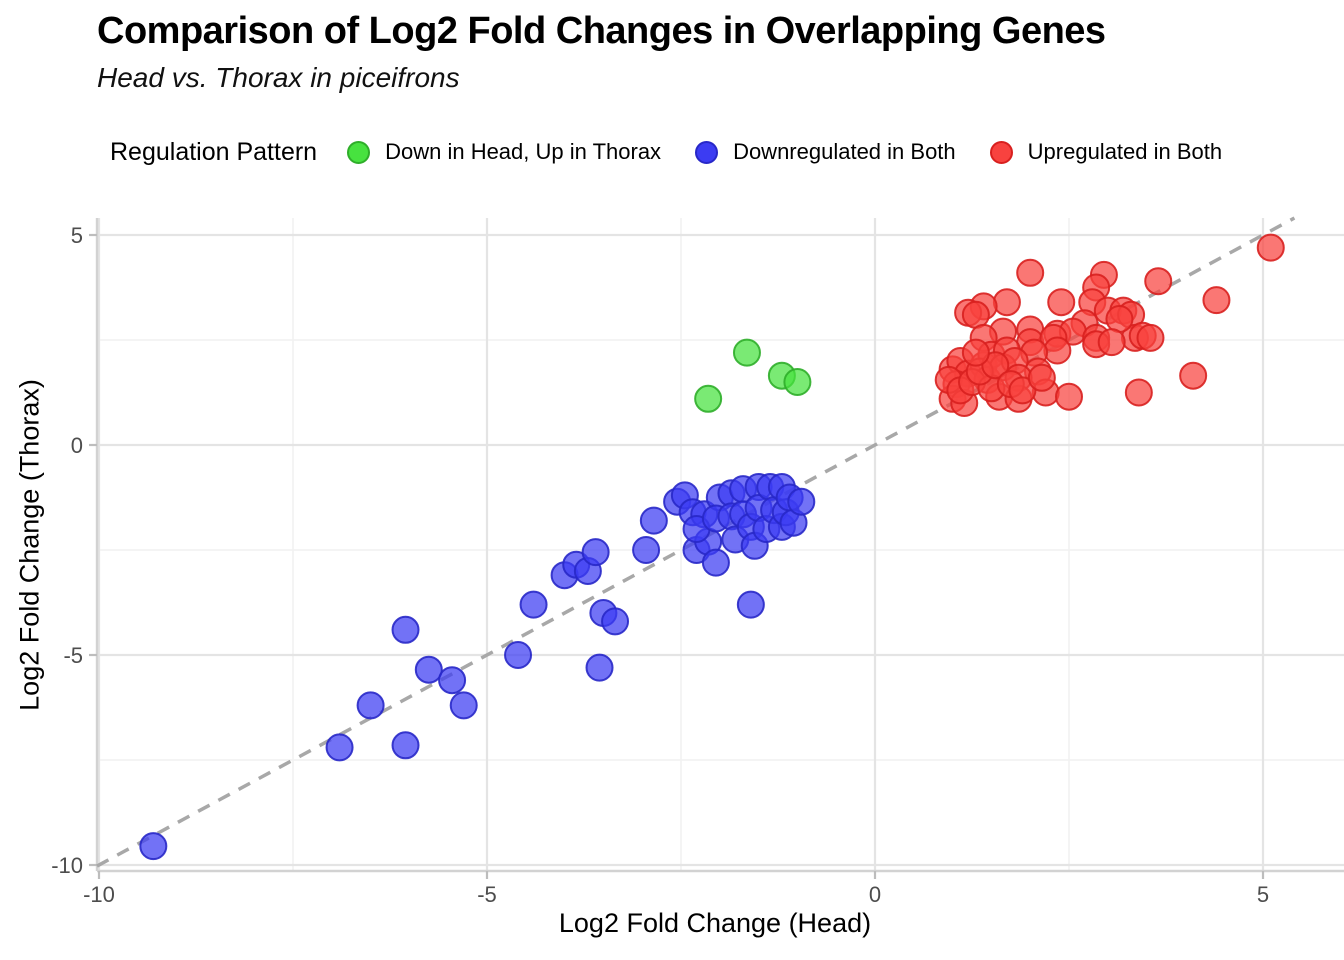 Image resolution: width=1344 pixels, height=960 pixels. What do you see at coordinates (1125, 151) in the screenshot?
I see `legend-item-label: Upregulated in Both` at bounding box center [1125, 151].